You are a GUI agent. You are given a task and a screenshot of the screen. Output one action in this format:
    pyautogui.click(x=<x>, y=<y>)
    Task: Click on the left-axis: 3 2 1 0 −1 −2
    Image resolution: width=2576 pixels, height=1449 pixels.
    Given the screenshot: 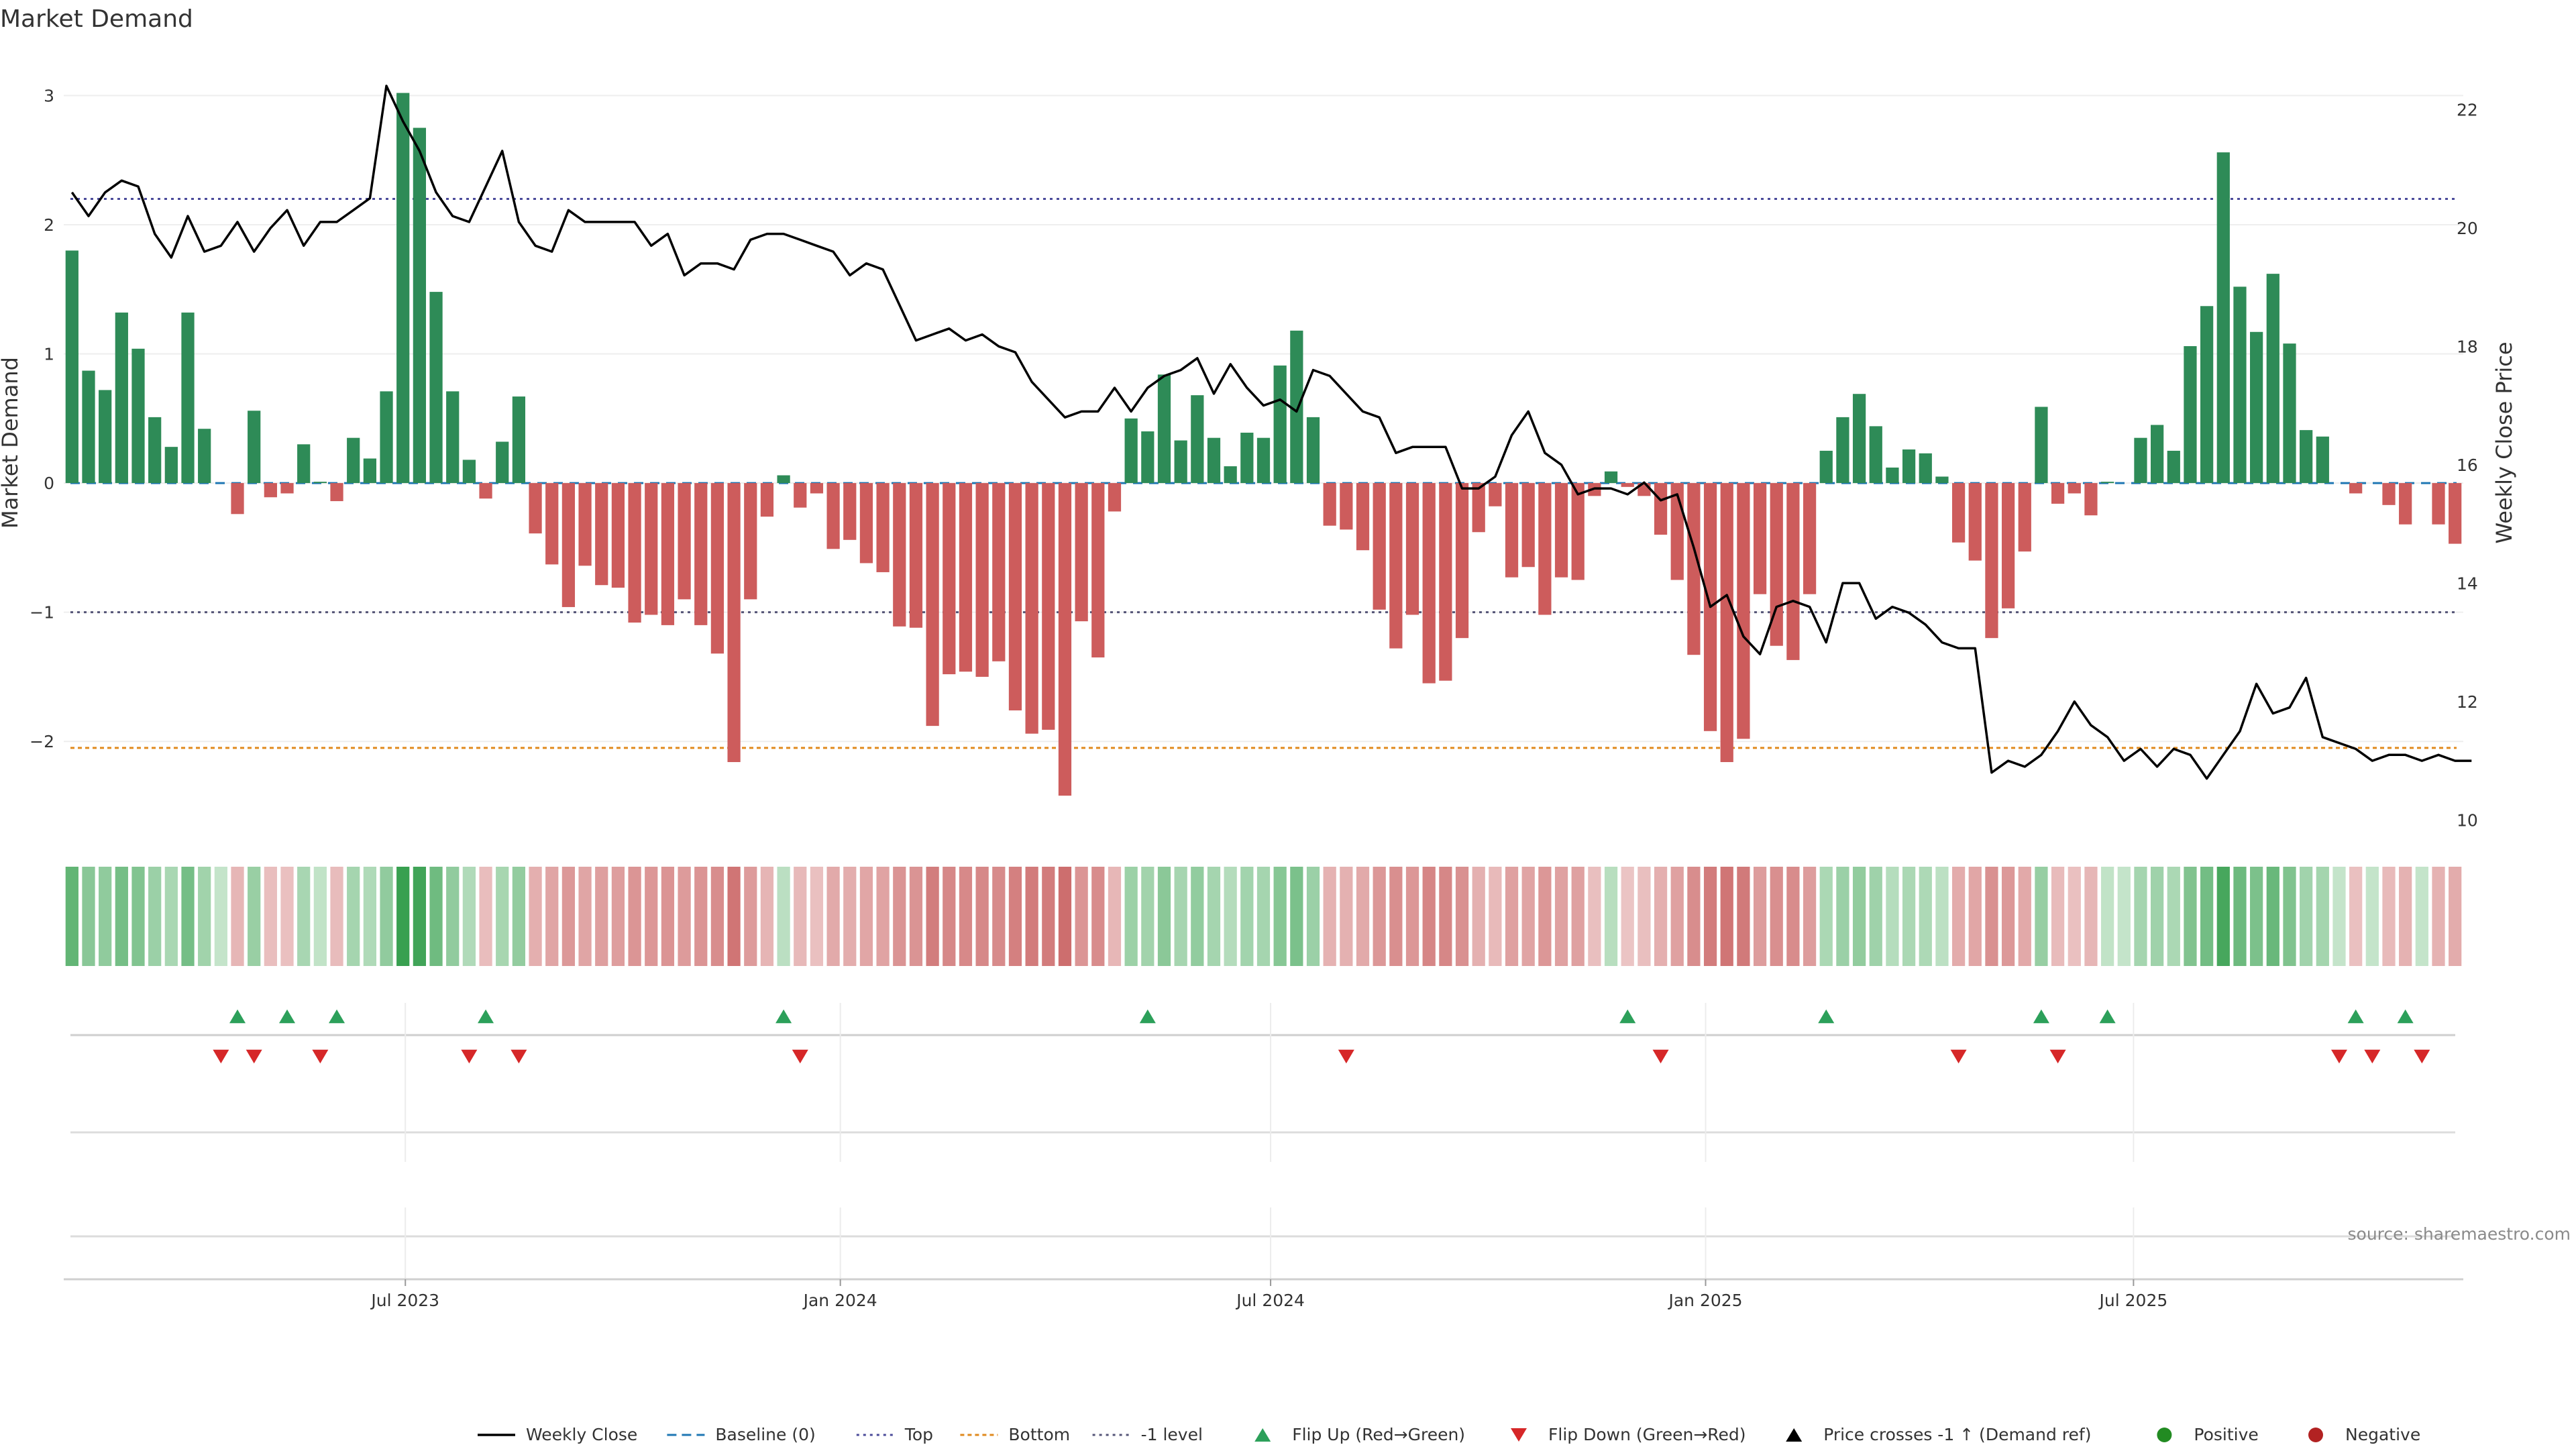 What is the action you would take?
    pyautogui.click(x=42, y=418)
    